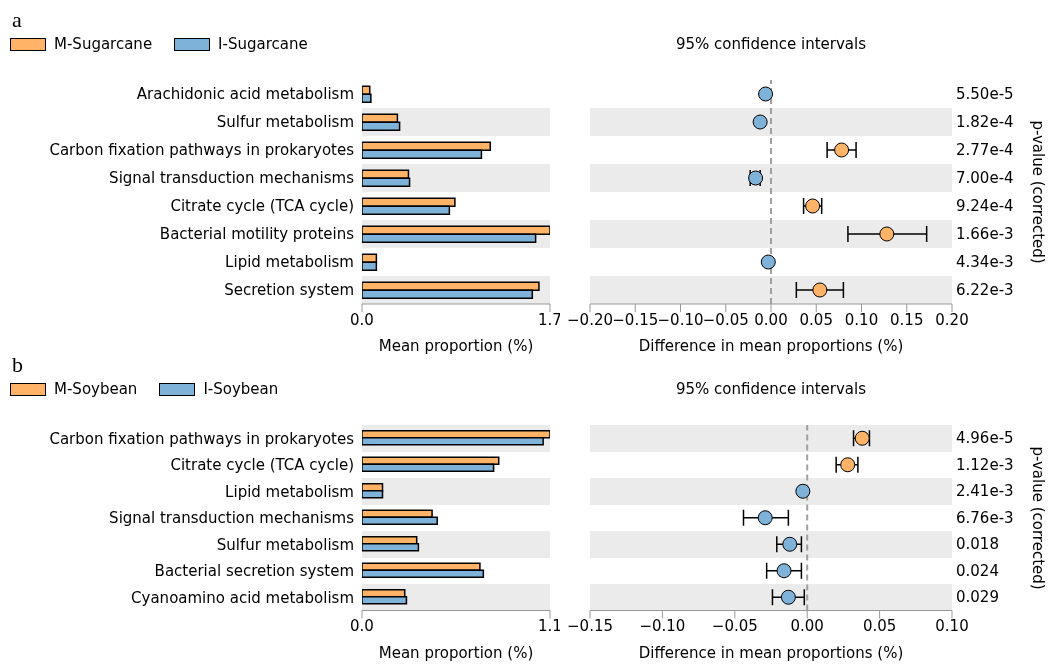 The height and width of the screenshot is (672, 1049). What do you see at coordinates (17, 20) in the screenshot?
I see `text: a` at bounding box center [17, 20].